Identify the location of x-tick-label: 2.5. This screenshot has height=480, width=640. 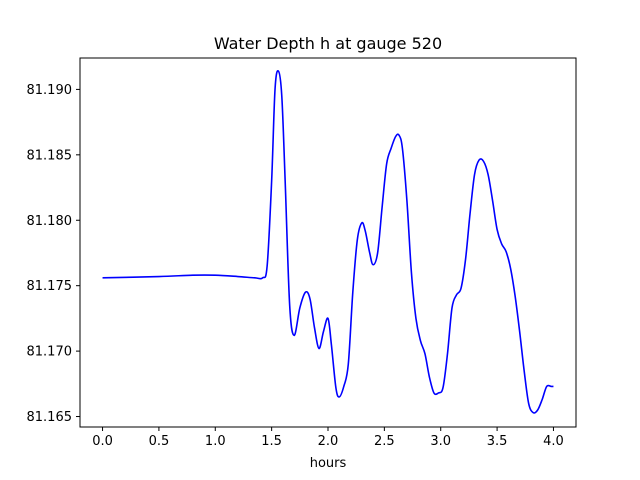
(384, 441).